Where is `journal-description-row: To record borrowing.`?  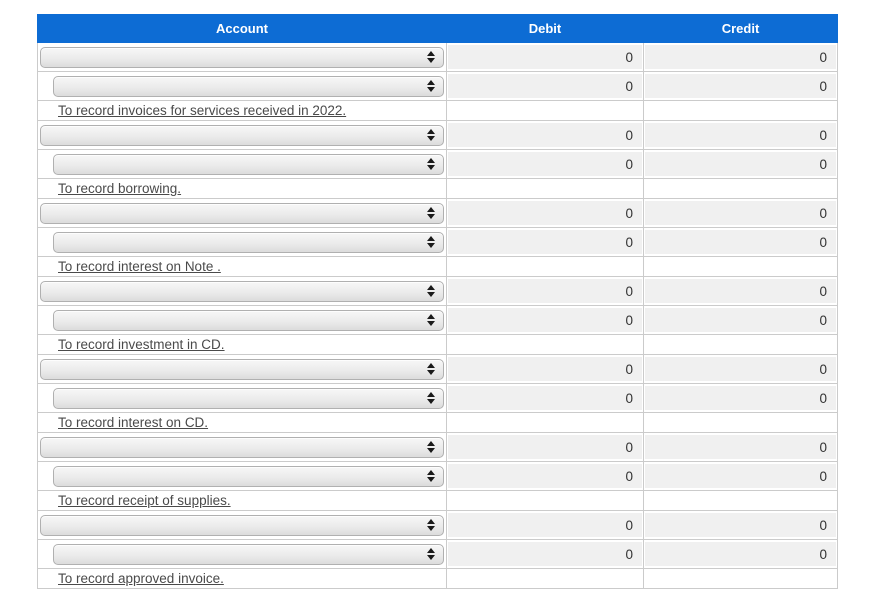
journal-description-row: To record borrowing. is located at coordinates (437, 188).